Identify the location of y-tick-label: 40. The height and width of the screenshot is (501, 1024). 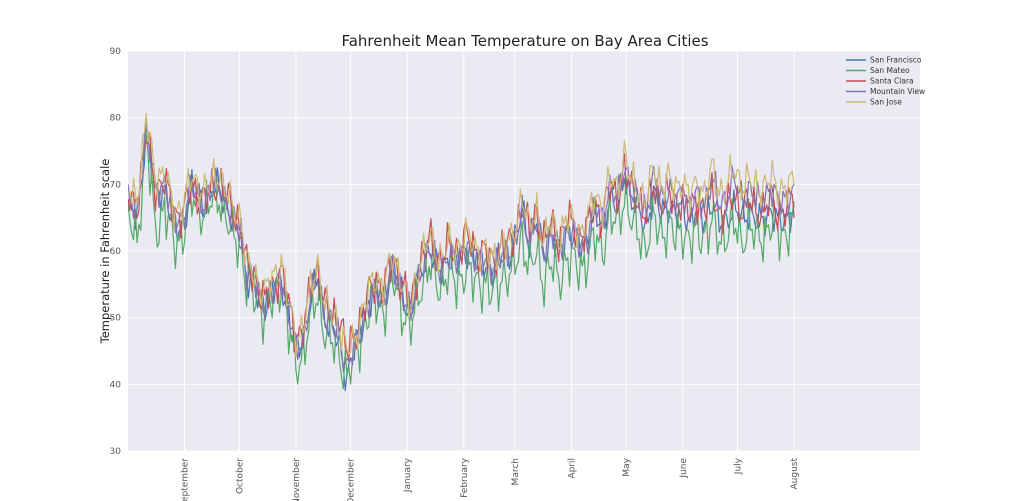
(116, 385).